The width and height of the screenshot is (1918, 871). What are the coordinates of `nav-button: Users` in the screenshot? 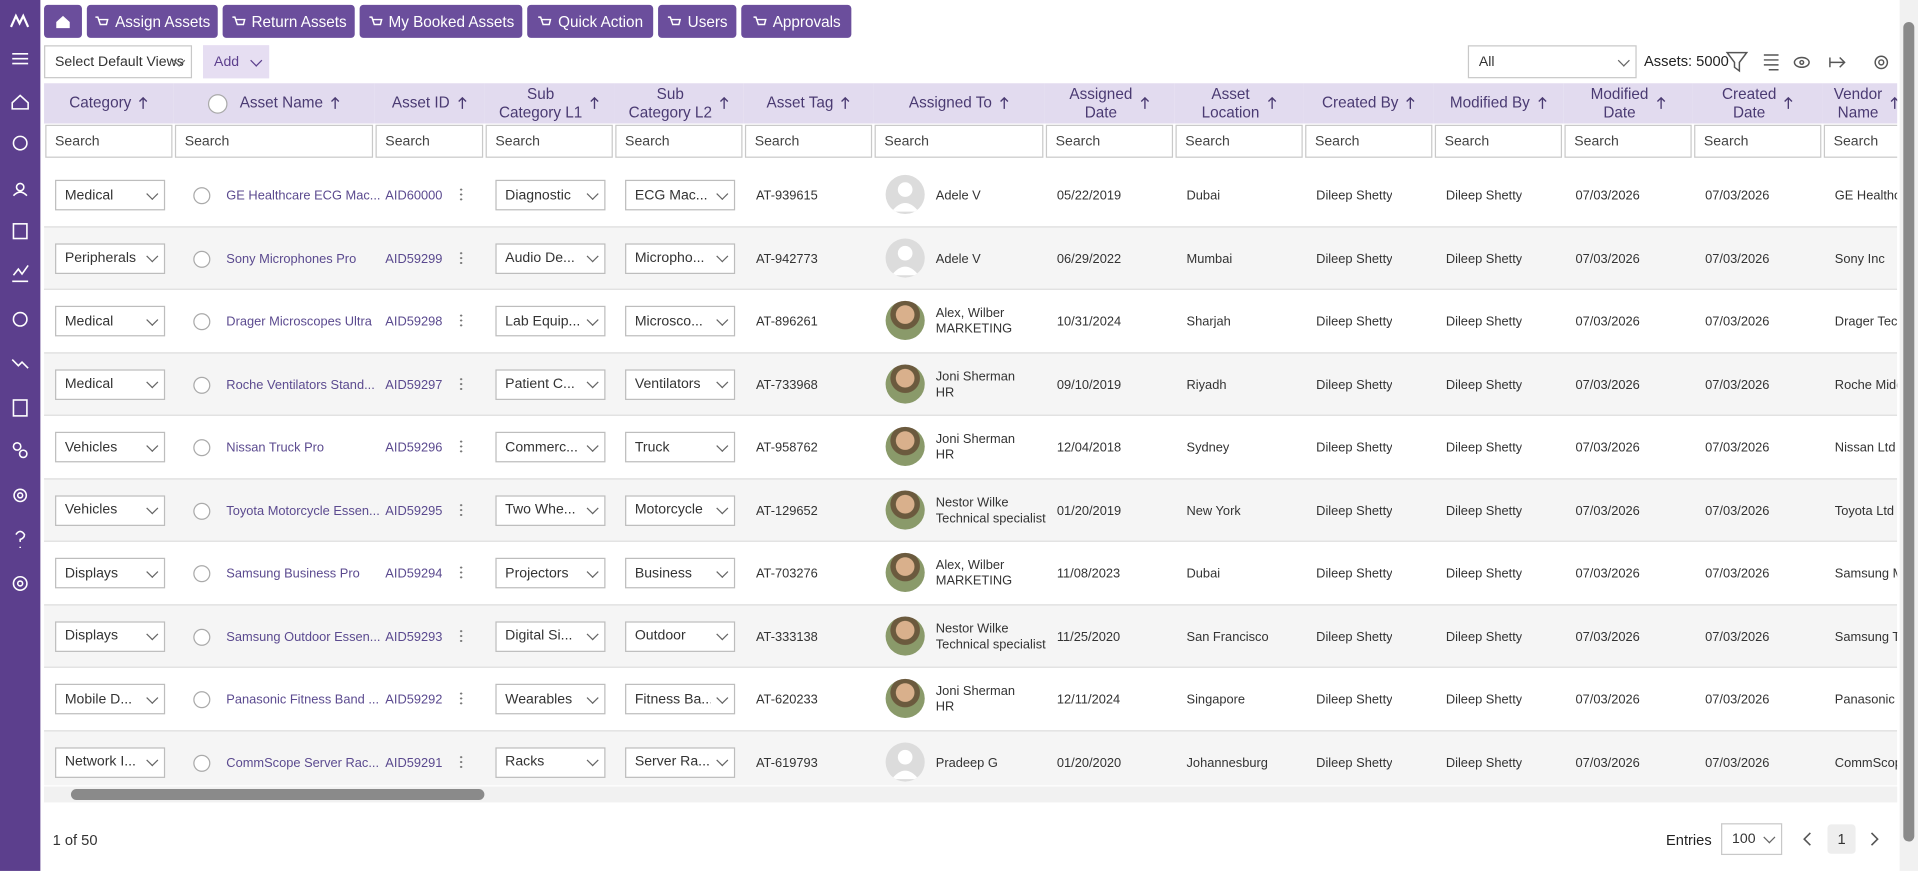 It's located at (697, 21).